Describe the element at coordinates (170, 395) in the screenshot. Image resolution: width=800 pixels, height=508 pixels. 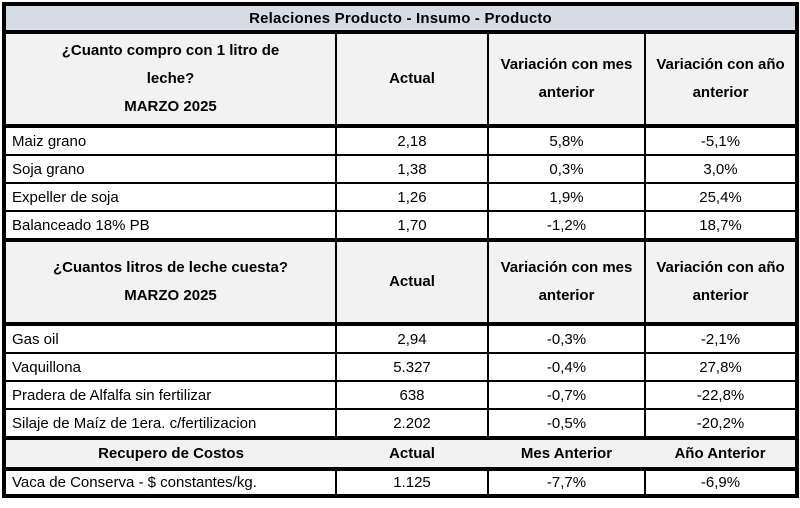
I see `row-label: Pradera de Alfalfa sin fertilizar` at that location.